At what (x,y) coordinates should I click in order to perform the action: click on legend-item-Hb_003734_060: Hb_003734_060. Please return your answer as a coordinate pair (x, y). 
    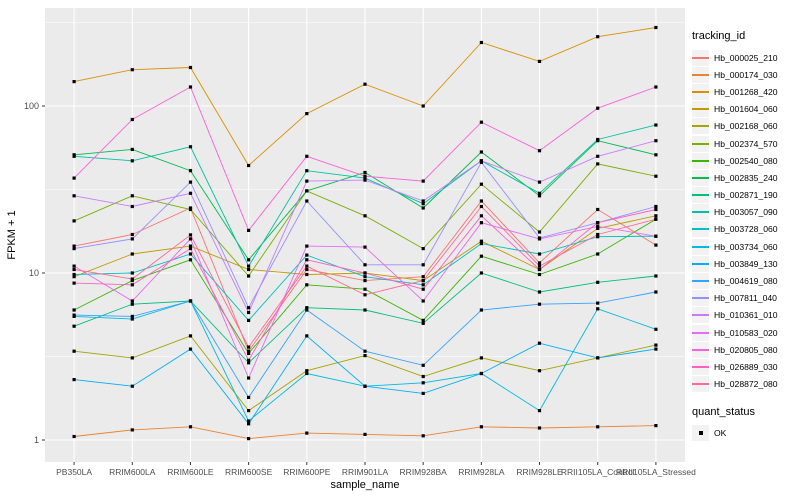
    Looking at the image, I should click on (746, 246).